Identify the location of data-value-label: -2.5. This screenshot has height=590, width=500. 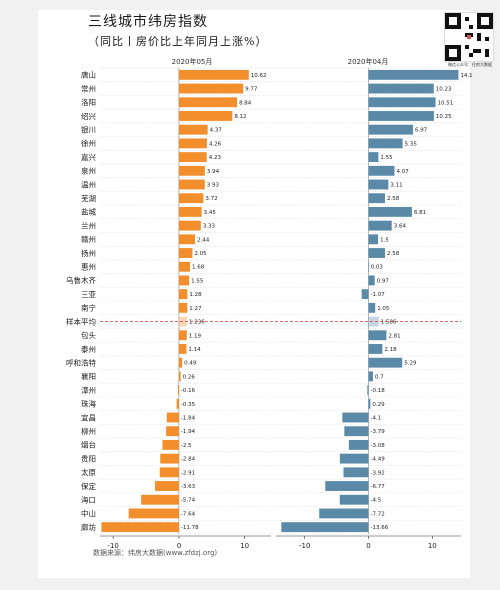
(186, 446).